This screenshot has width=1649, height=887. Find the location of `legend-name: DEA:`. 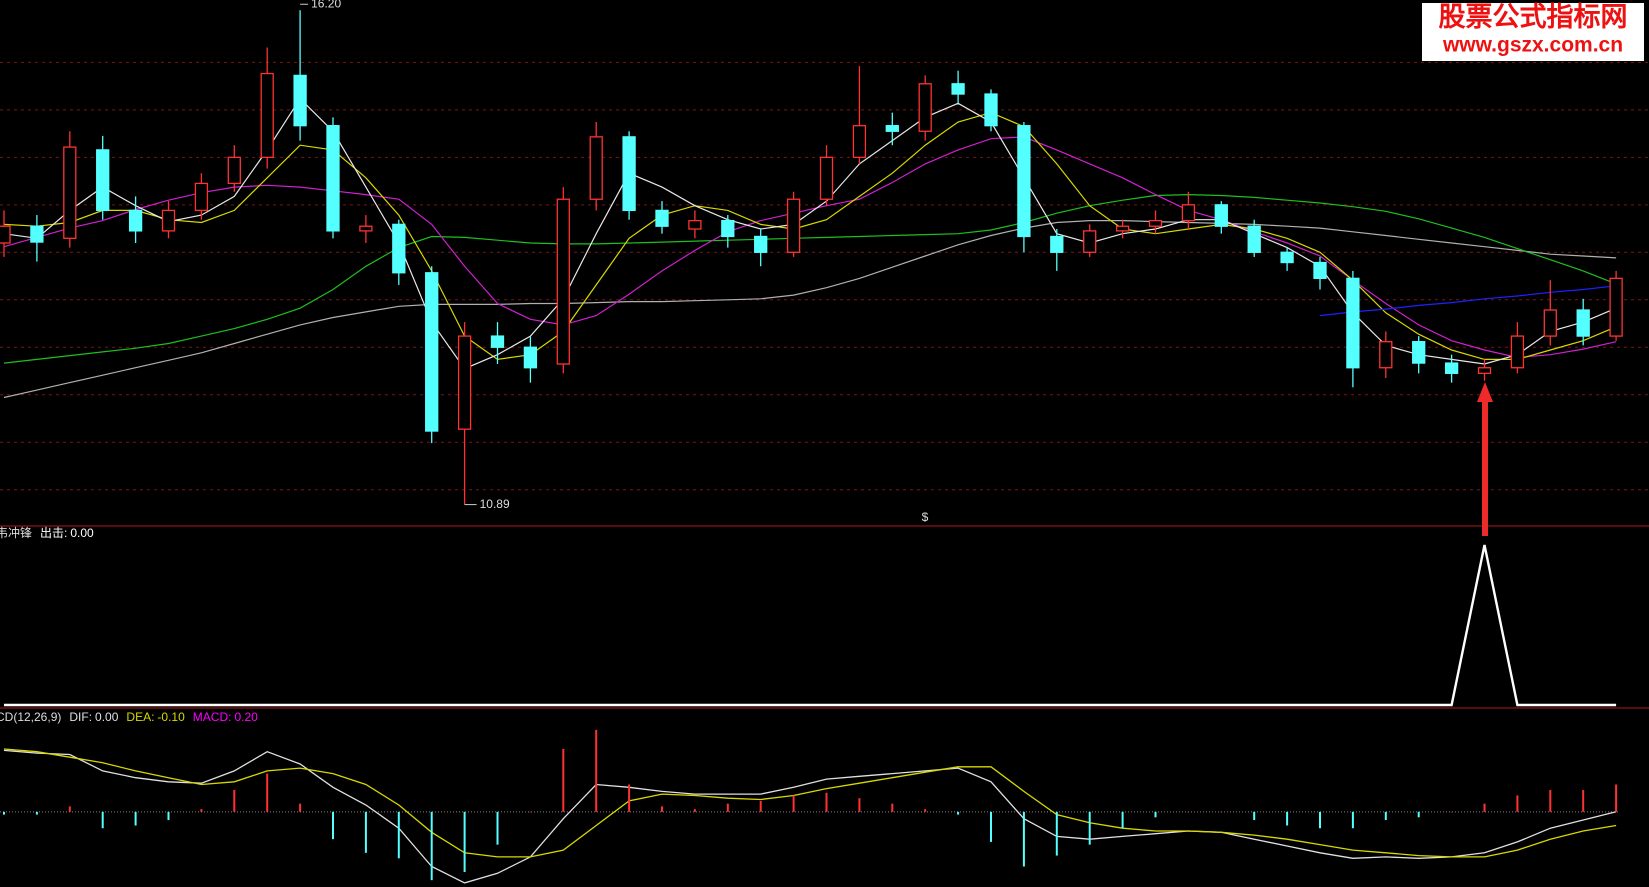

legend-name: DEA: is located at coordinates (140, 717).